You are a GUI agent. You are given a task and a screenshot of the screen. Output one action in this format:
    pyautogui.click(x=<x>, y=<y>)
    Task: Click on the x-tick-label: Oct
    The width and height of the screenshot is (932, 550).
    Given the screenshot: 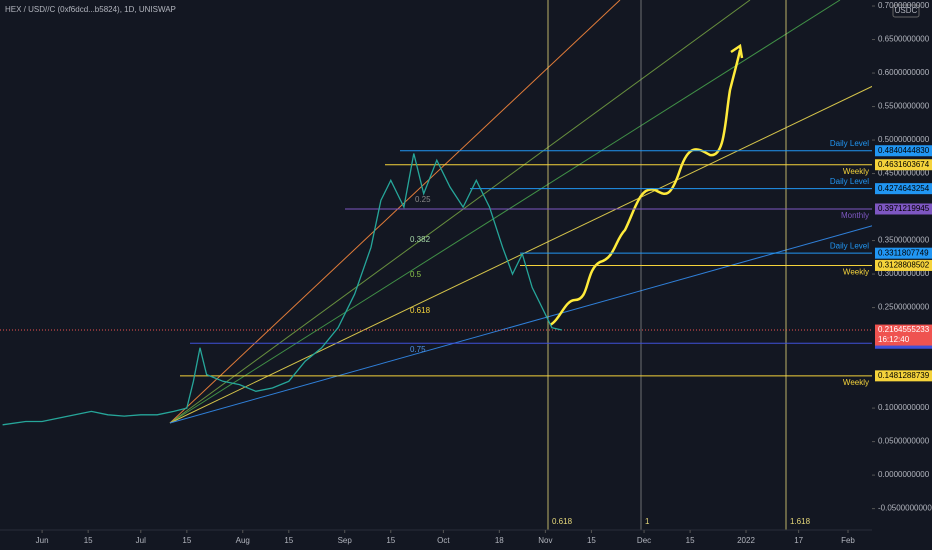 What is the action you would take?
    pyautogui.click(x=443, y=540)
    